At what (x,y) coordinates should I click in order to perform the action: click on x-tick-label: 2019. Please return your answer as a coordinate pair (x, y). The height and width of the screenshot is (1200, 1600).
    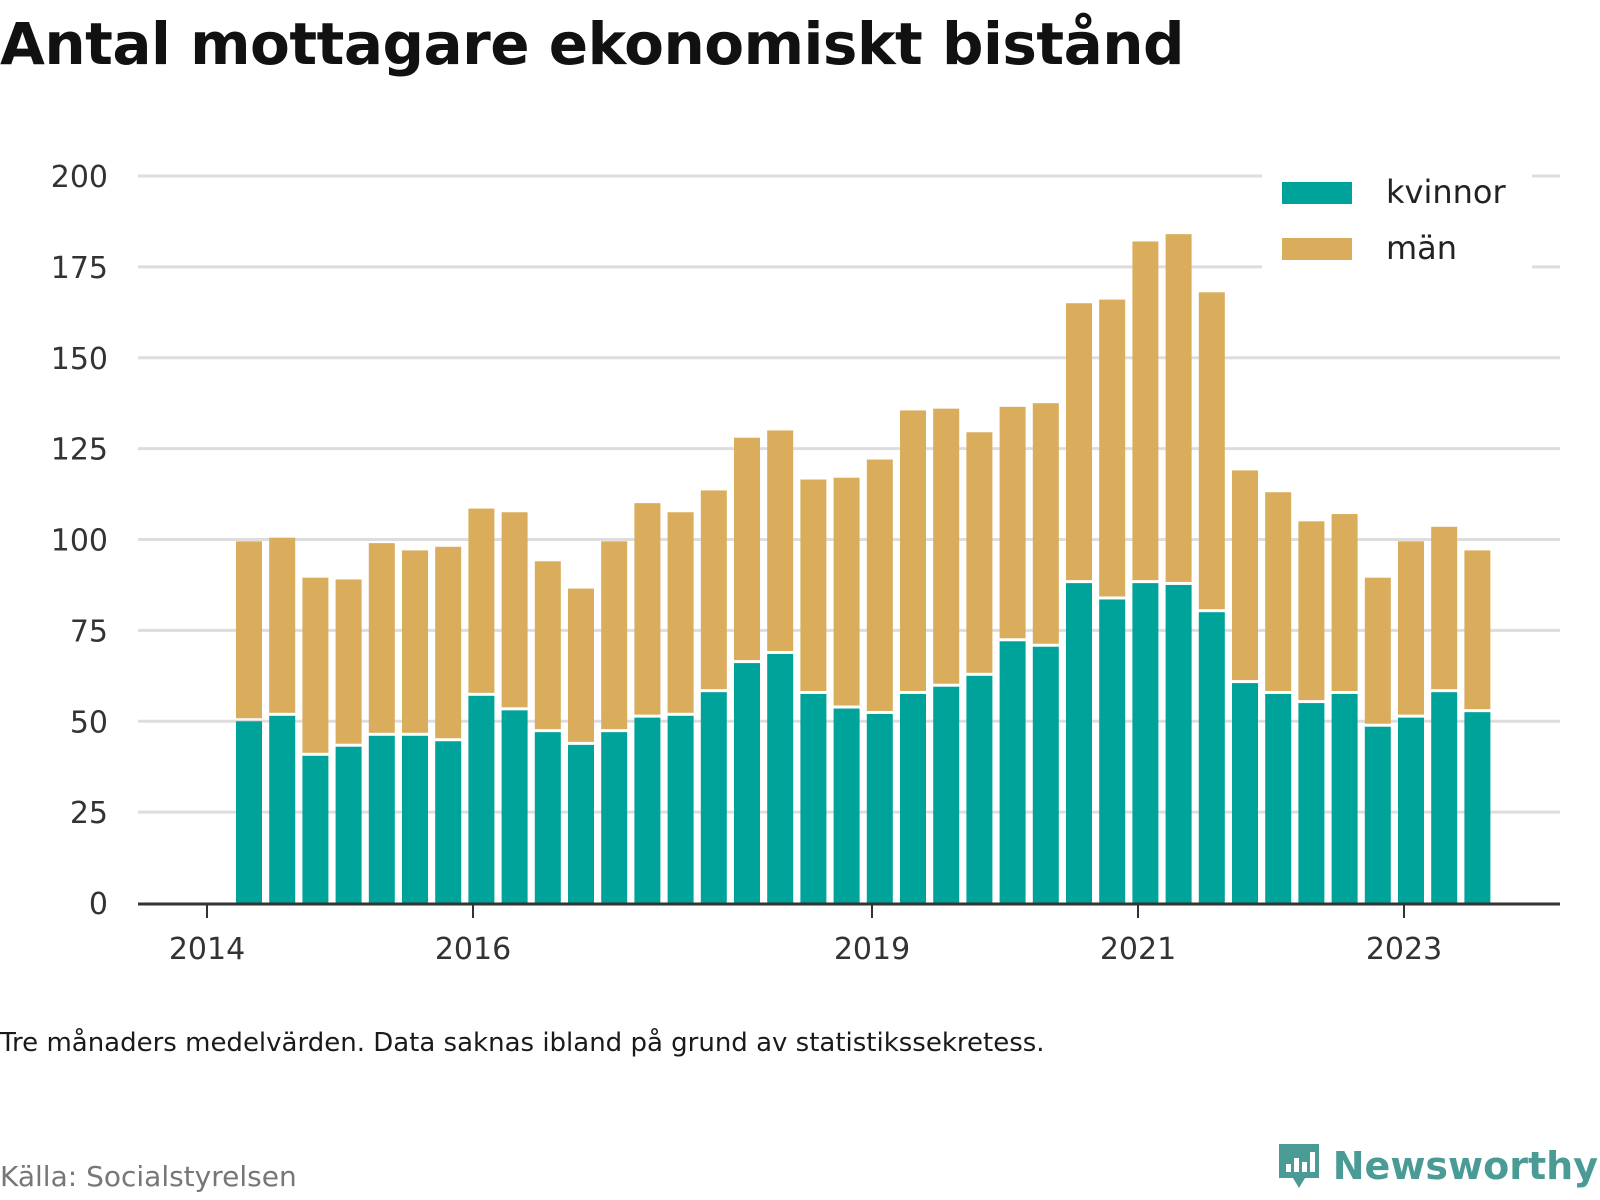
    Looking at the image, I should click on (872, 949).